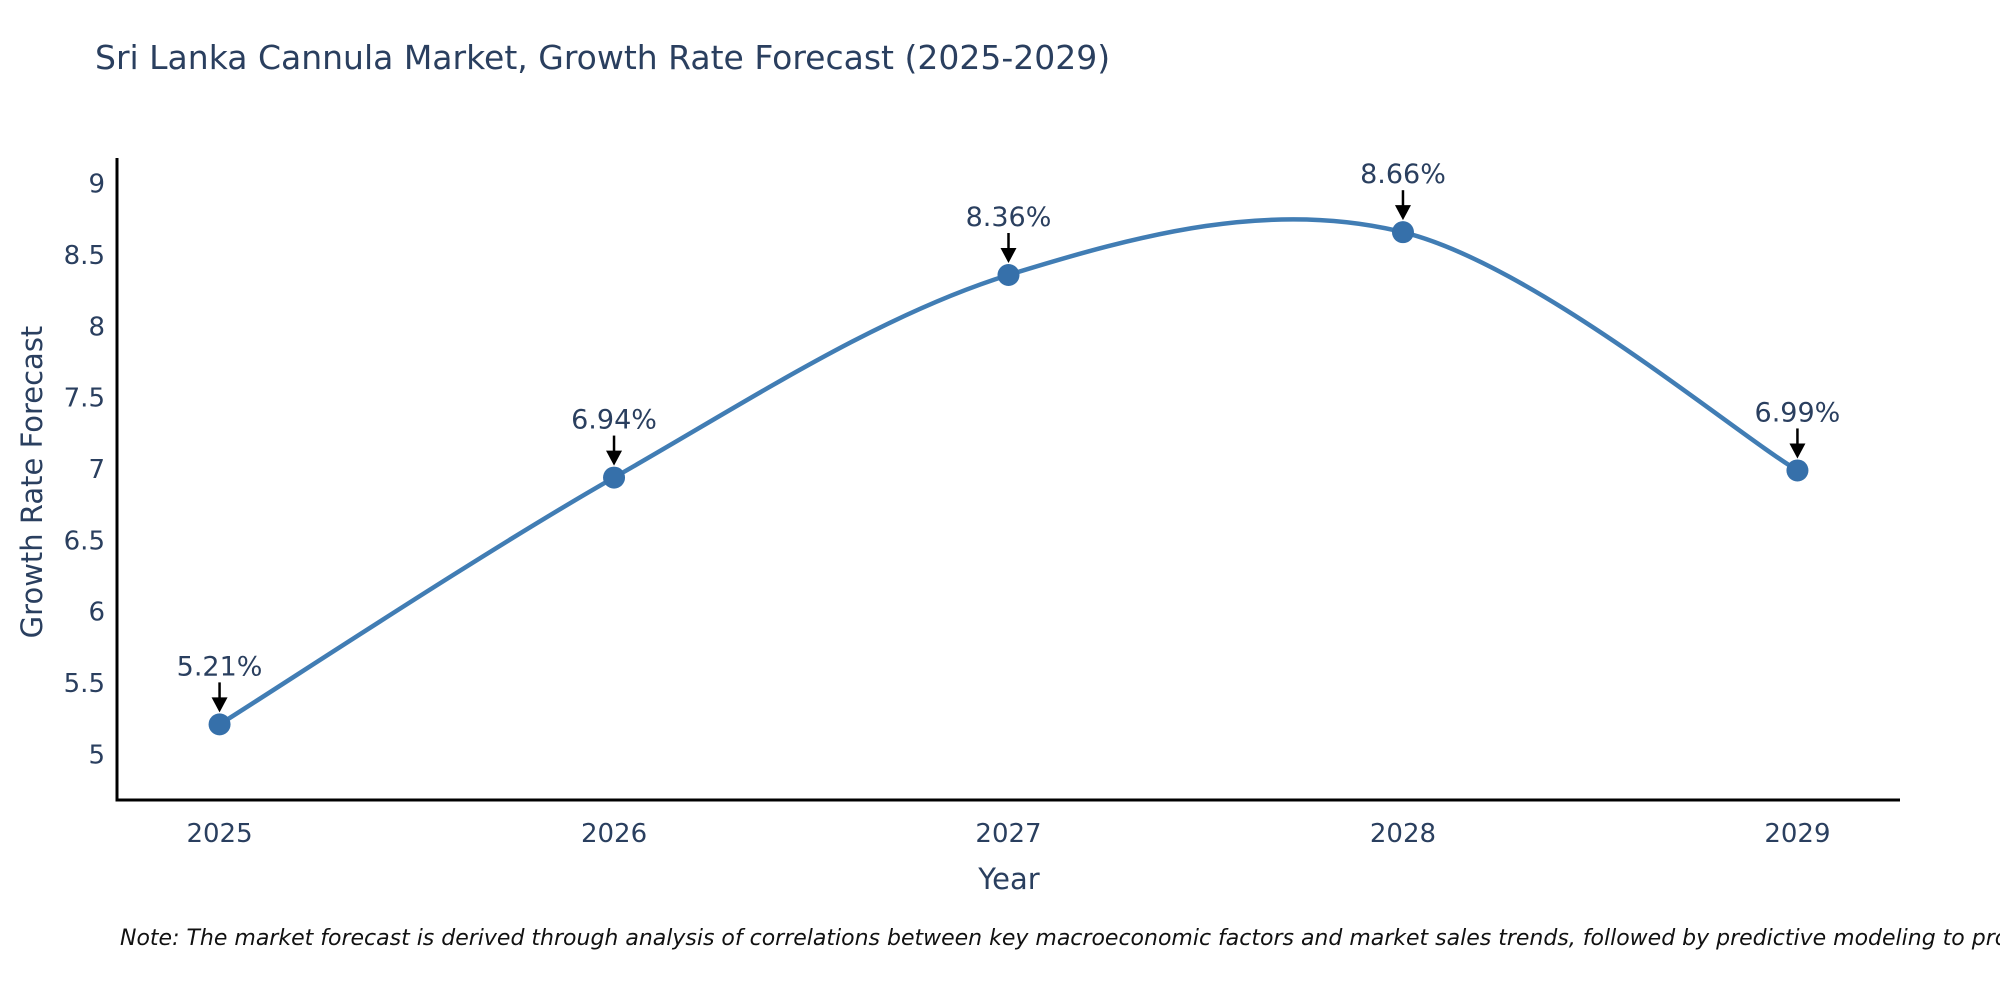 Image resolution: width=2000 pixels, height=1000 pixels. Describe the element at coordinates (84, 684) in the screenshot. I see `y-tick-label: 5.5` at that location.